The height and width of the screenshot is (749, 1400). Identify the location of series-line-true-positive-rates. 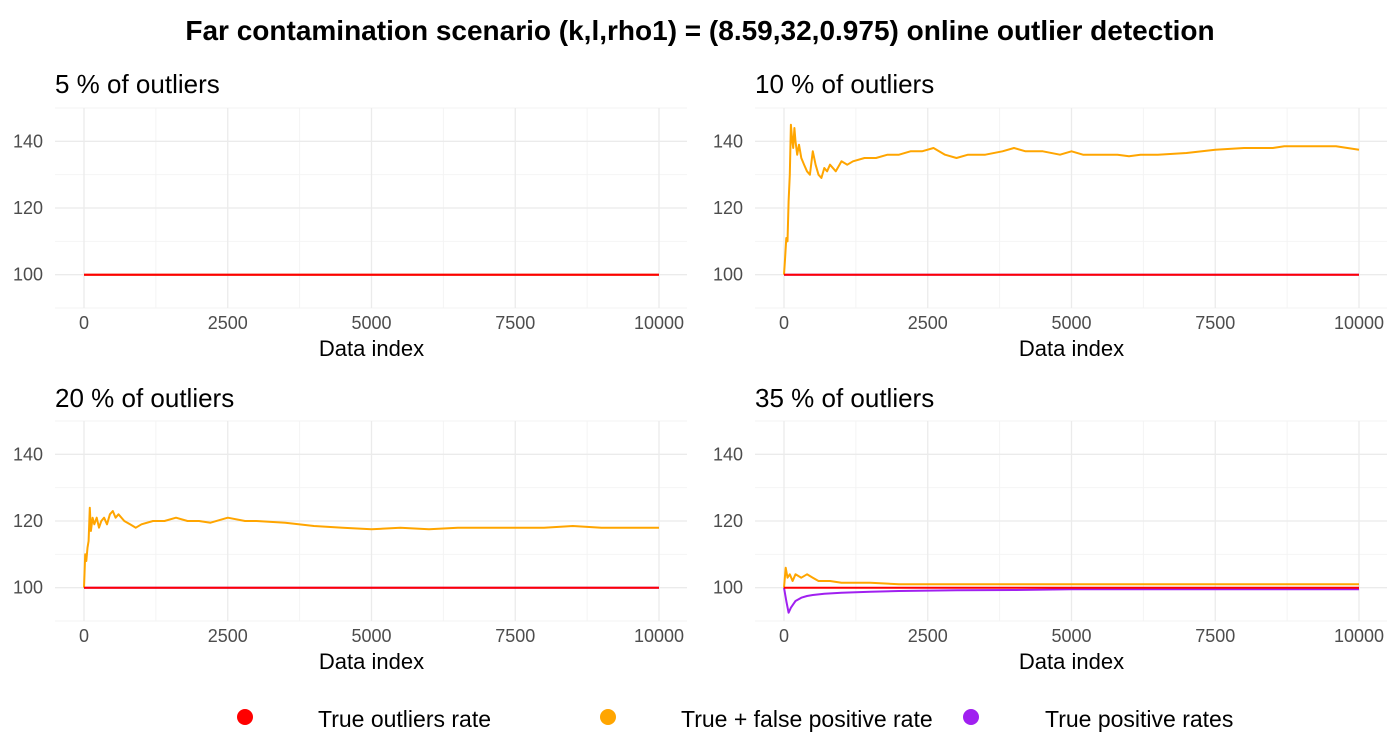
(1071, 600).